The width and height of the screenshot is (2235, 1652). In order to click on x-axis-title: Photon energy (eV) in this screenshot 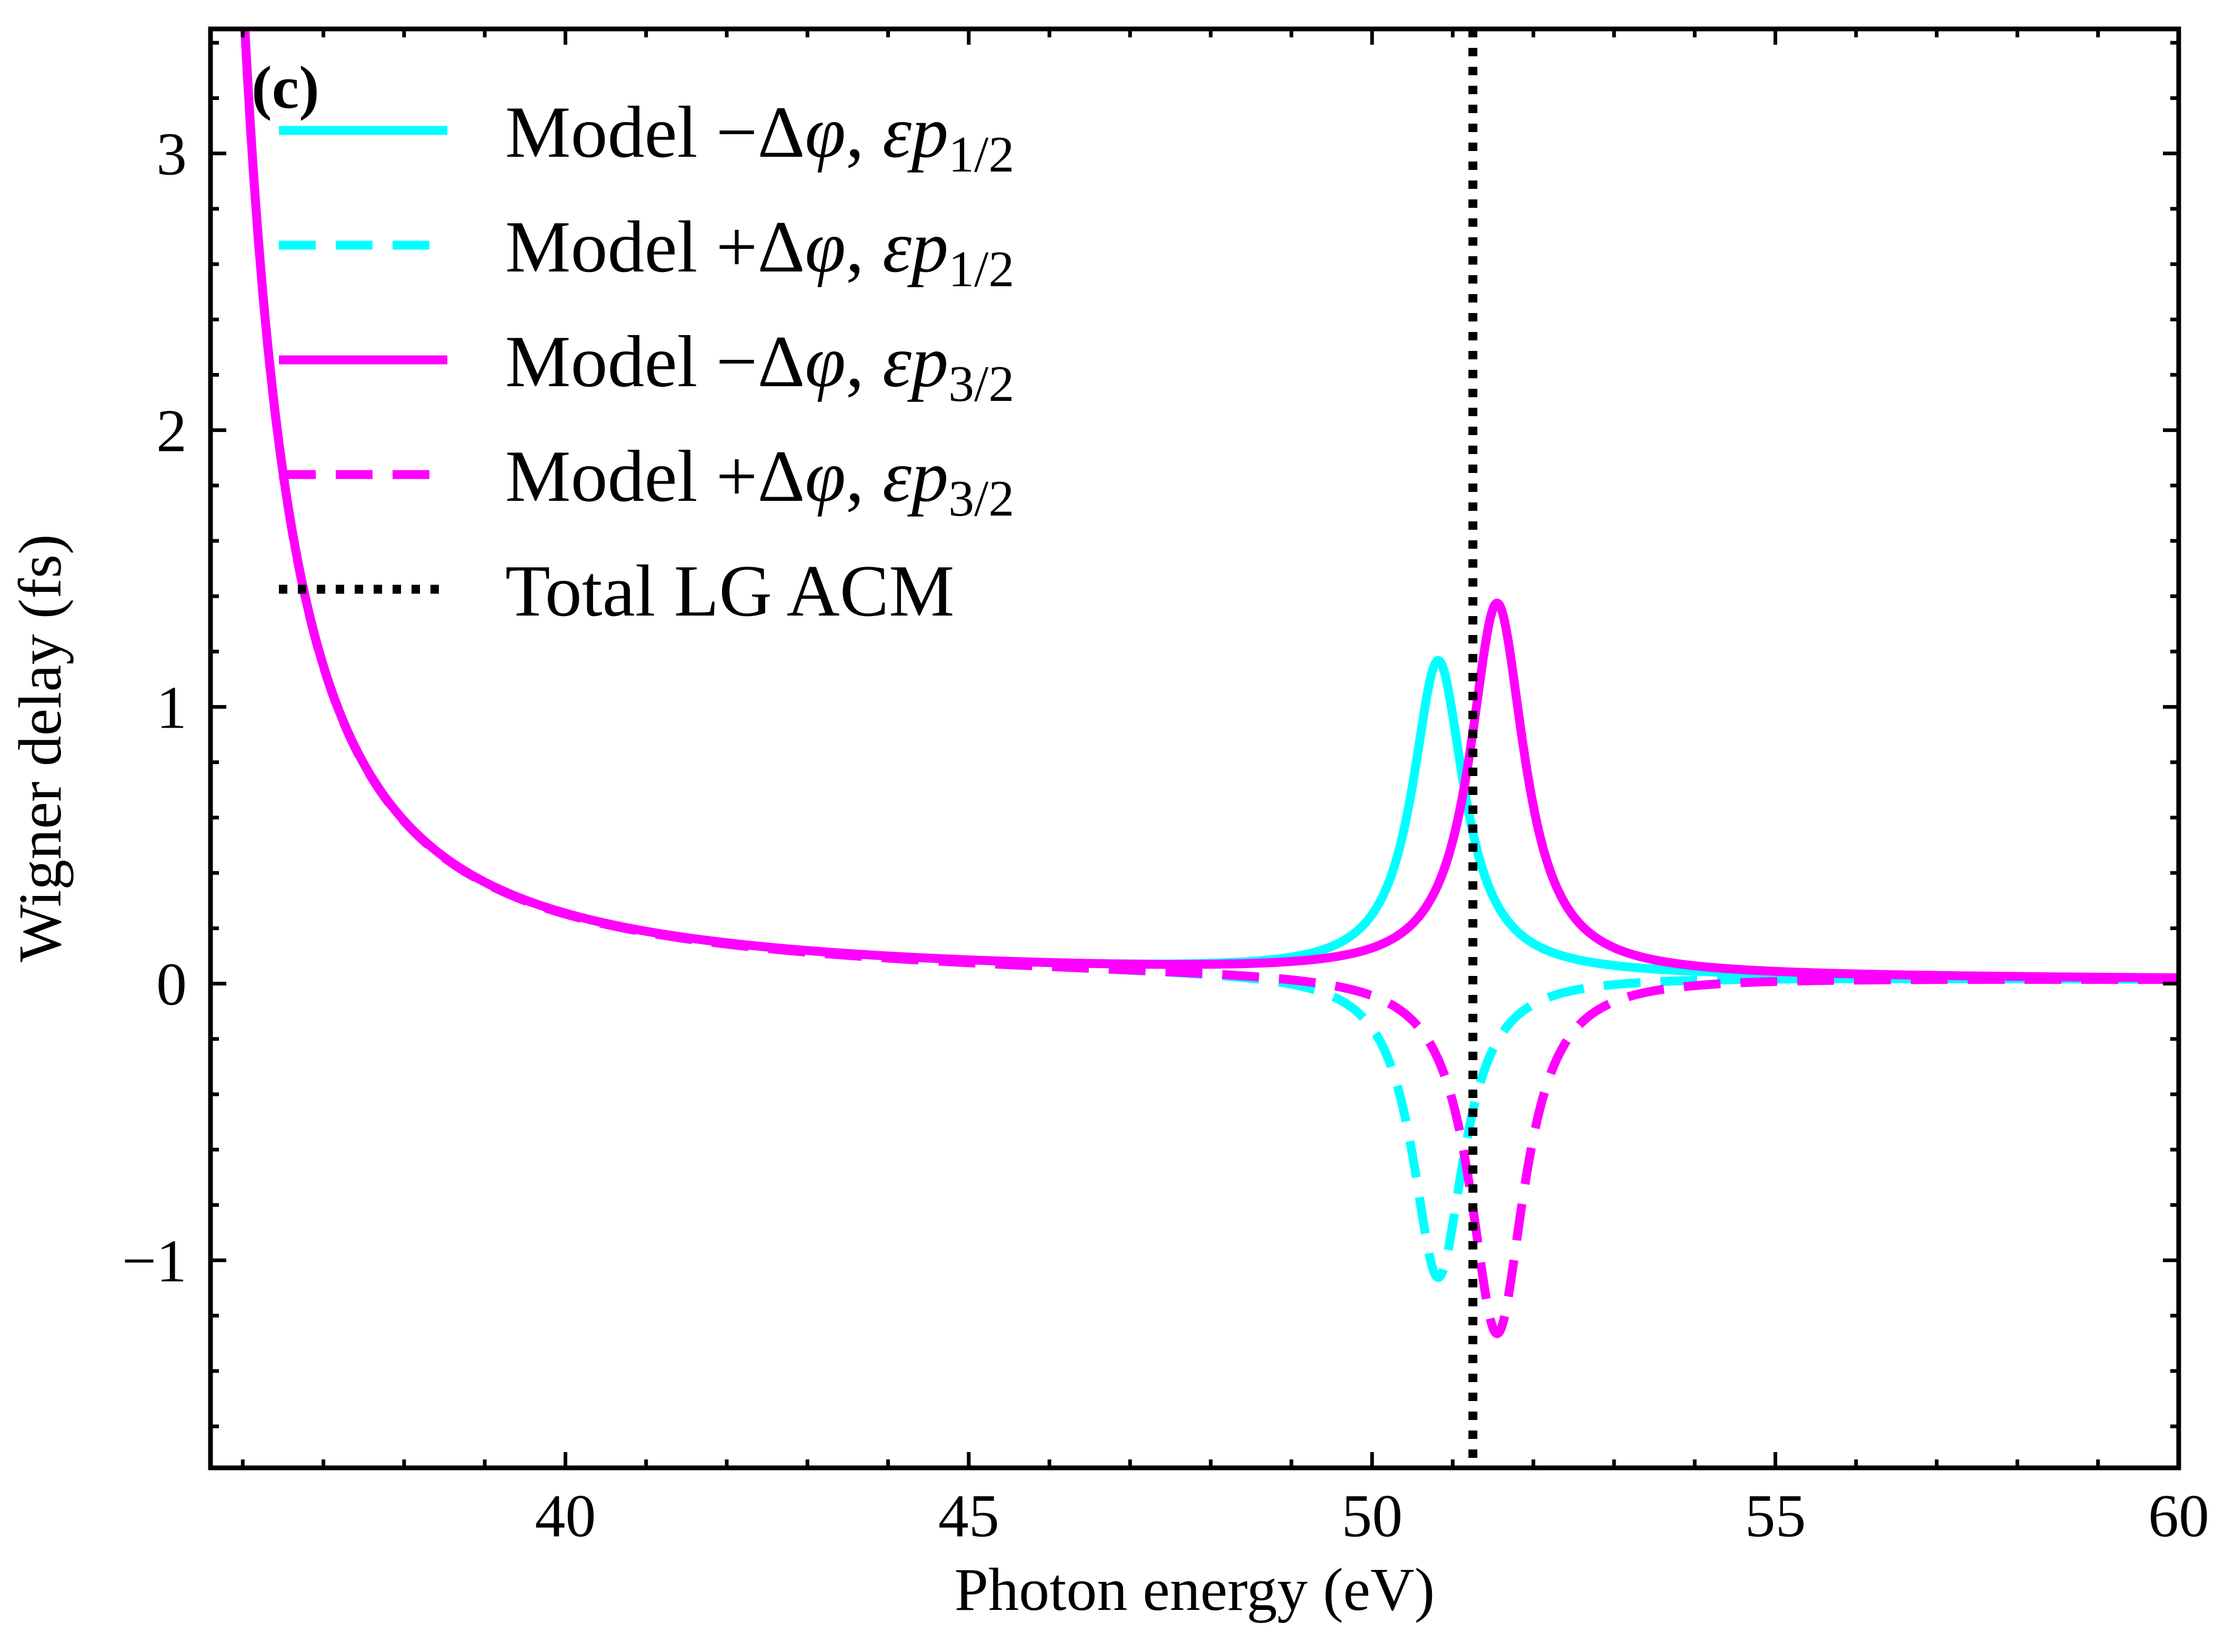, I will do `click(1195, 1590)`.